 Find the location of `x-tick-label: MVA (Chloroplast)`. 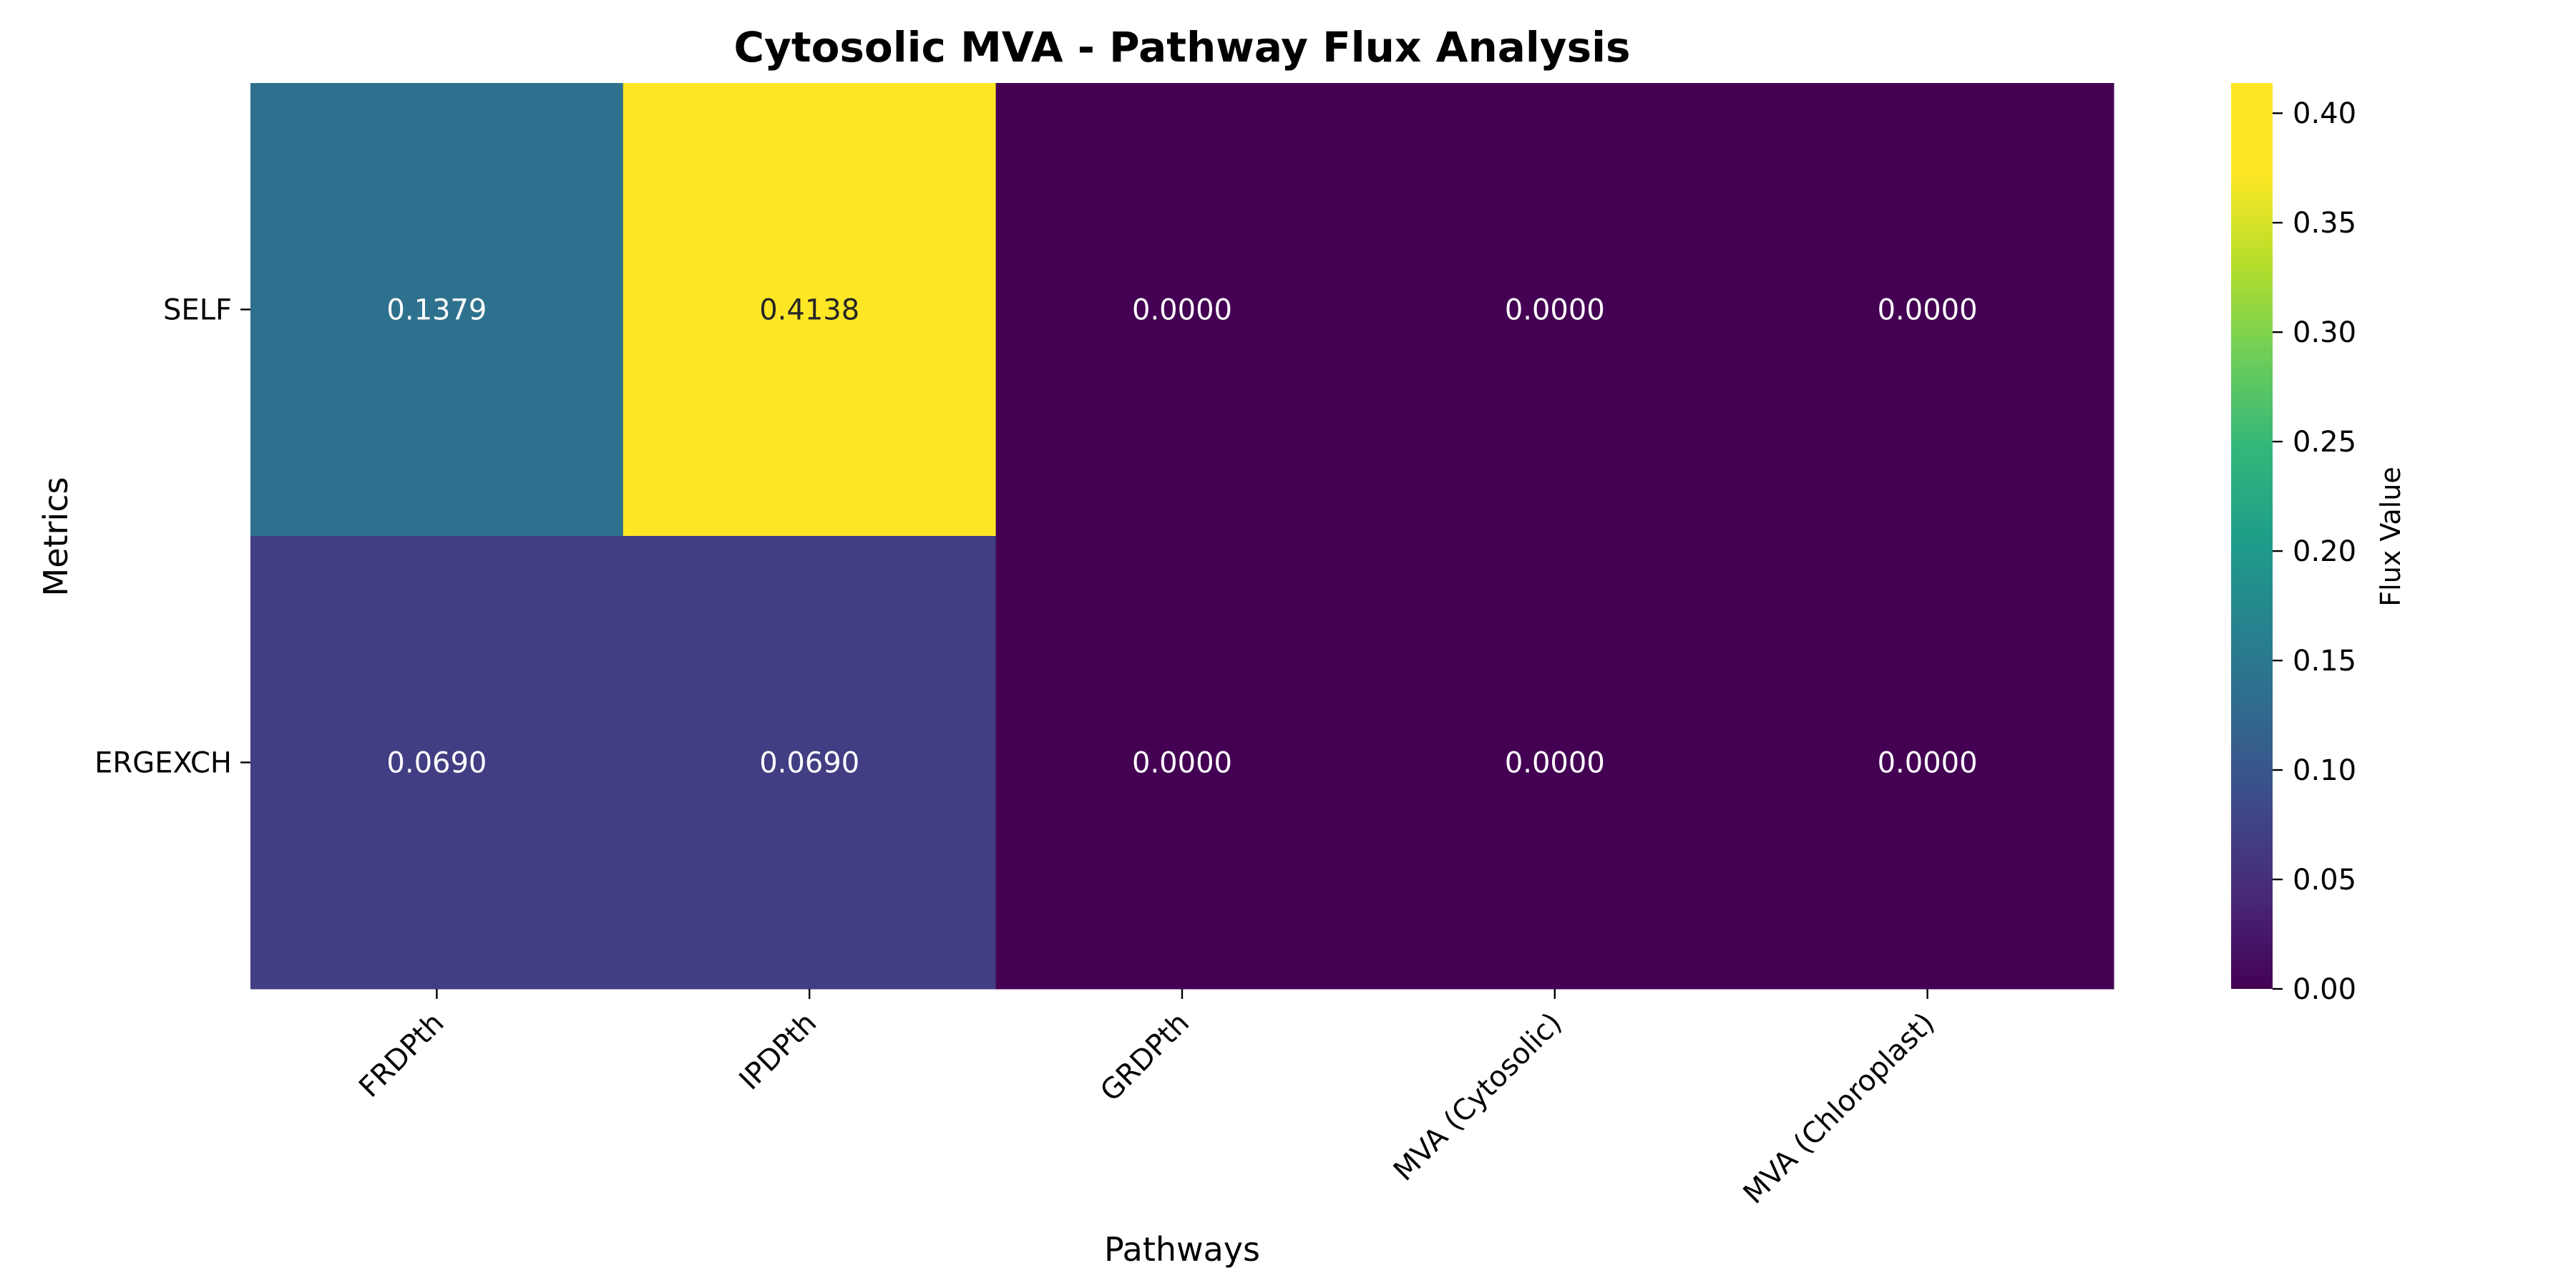

x-tick-label: MVA (Chloroplast) is located at coordinates (1839, 1109).